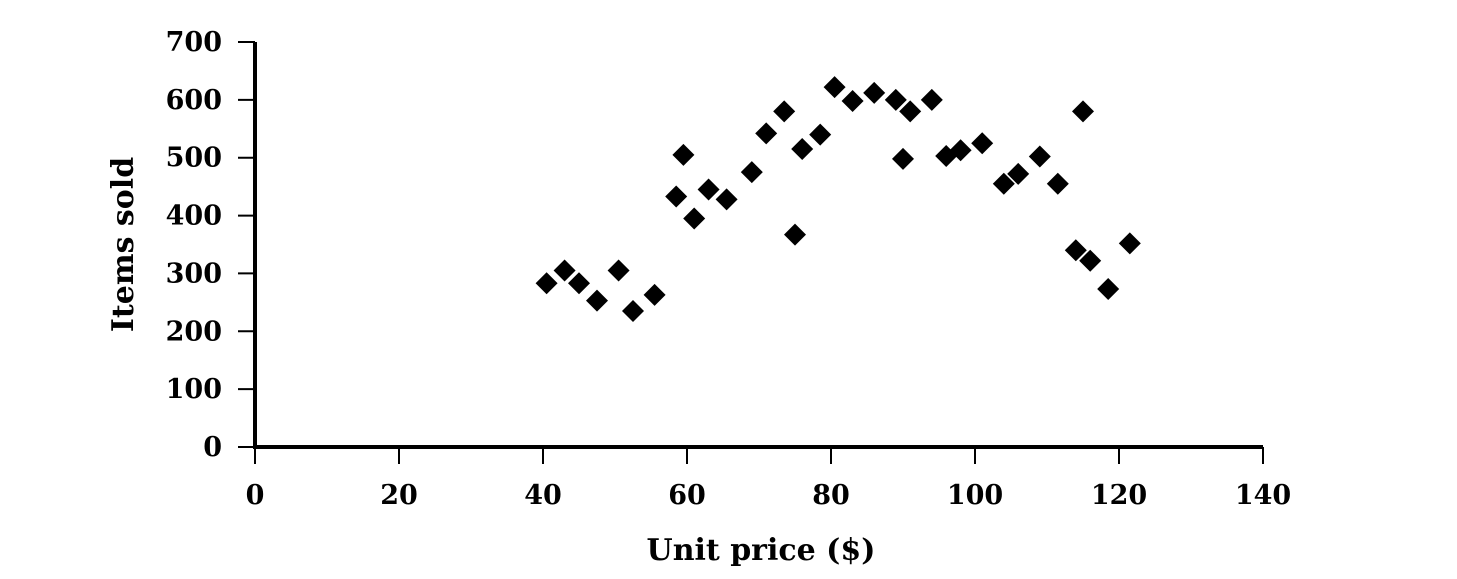  Describe the element at coordinates (687, 495) in the screenshot. I see `x-tick-label: 60` at that location.